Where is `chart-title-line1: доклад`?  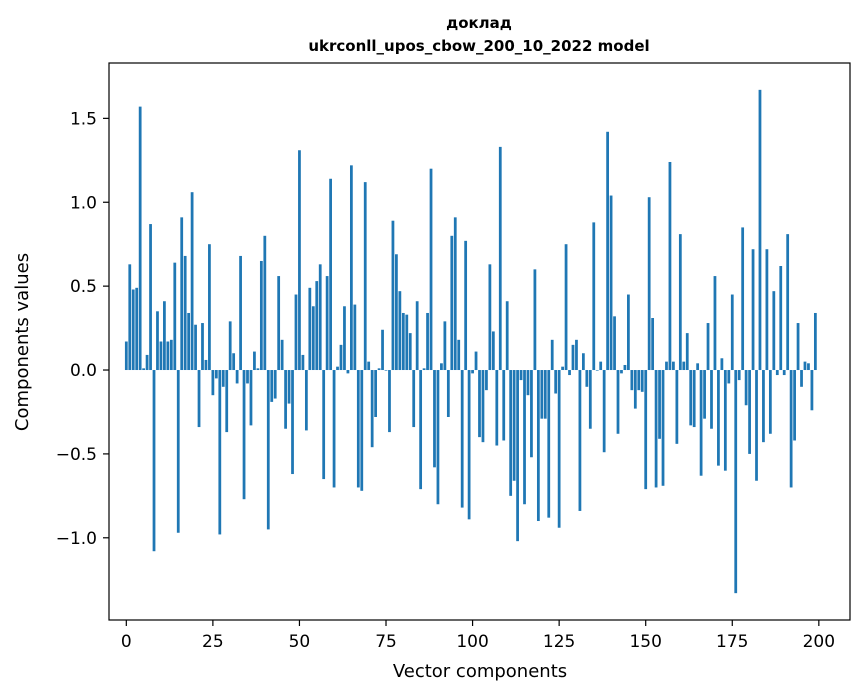
chart-title-line1: доклад is located at coordinates (479, 23).